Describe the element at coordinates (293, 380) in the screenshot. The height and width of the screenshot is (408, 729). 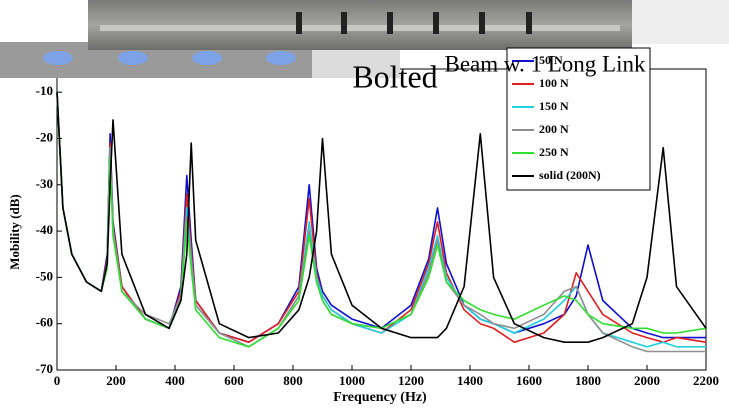
I see `x-tick-label: 800` at that location.